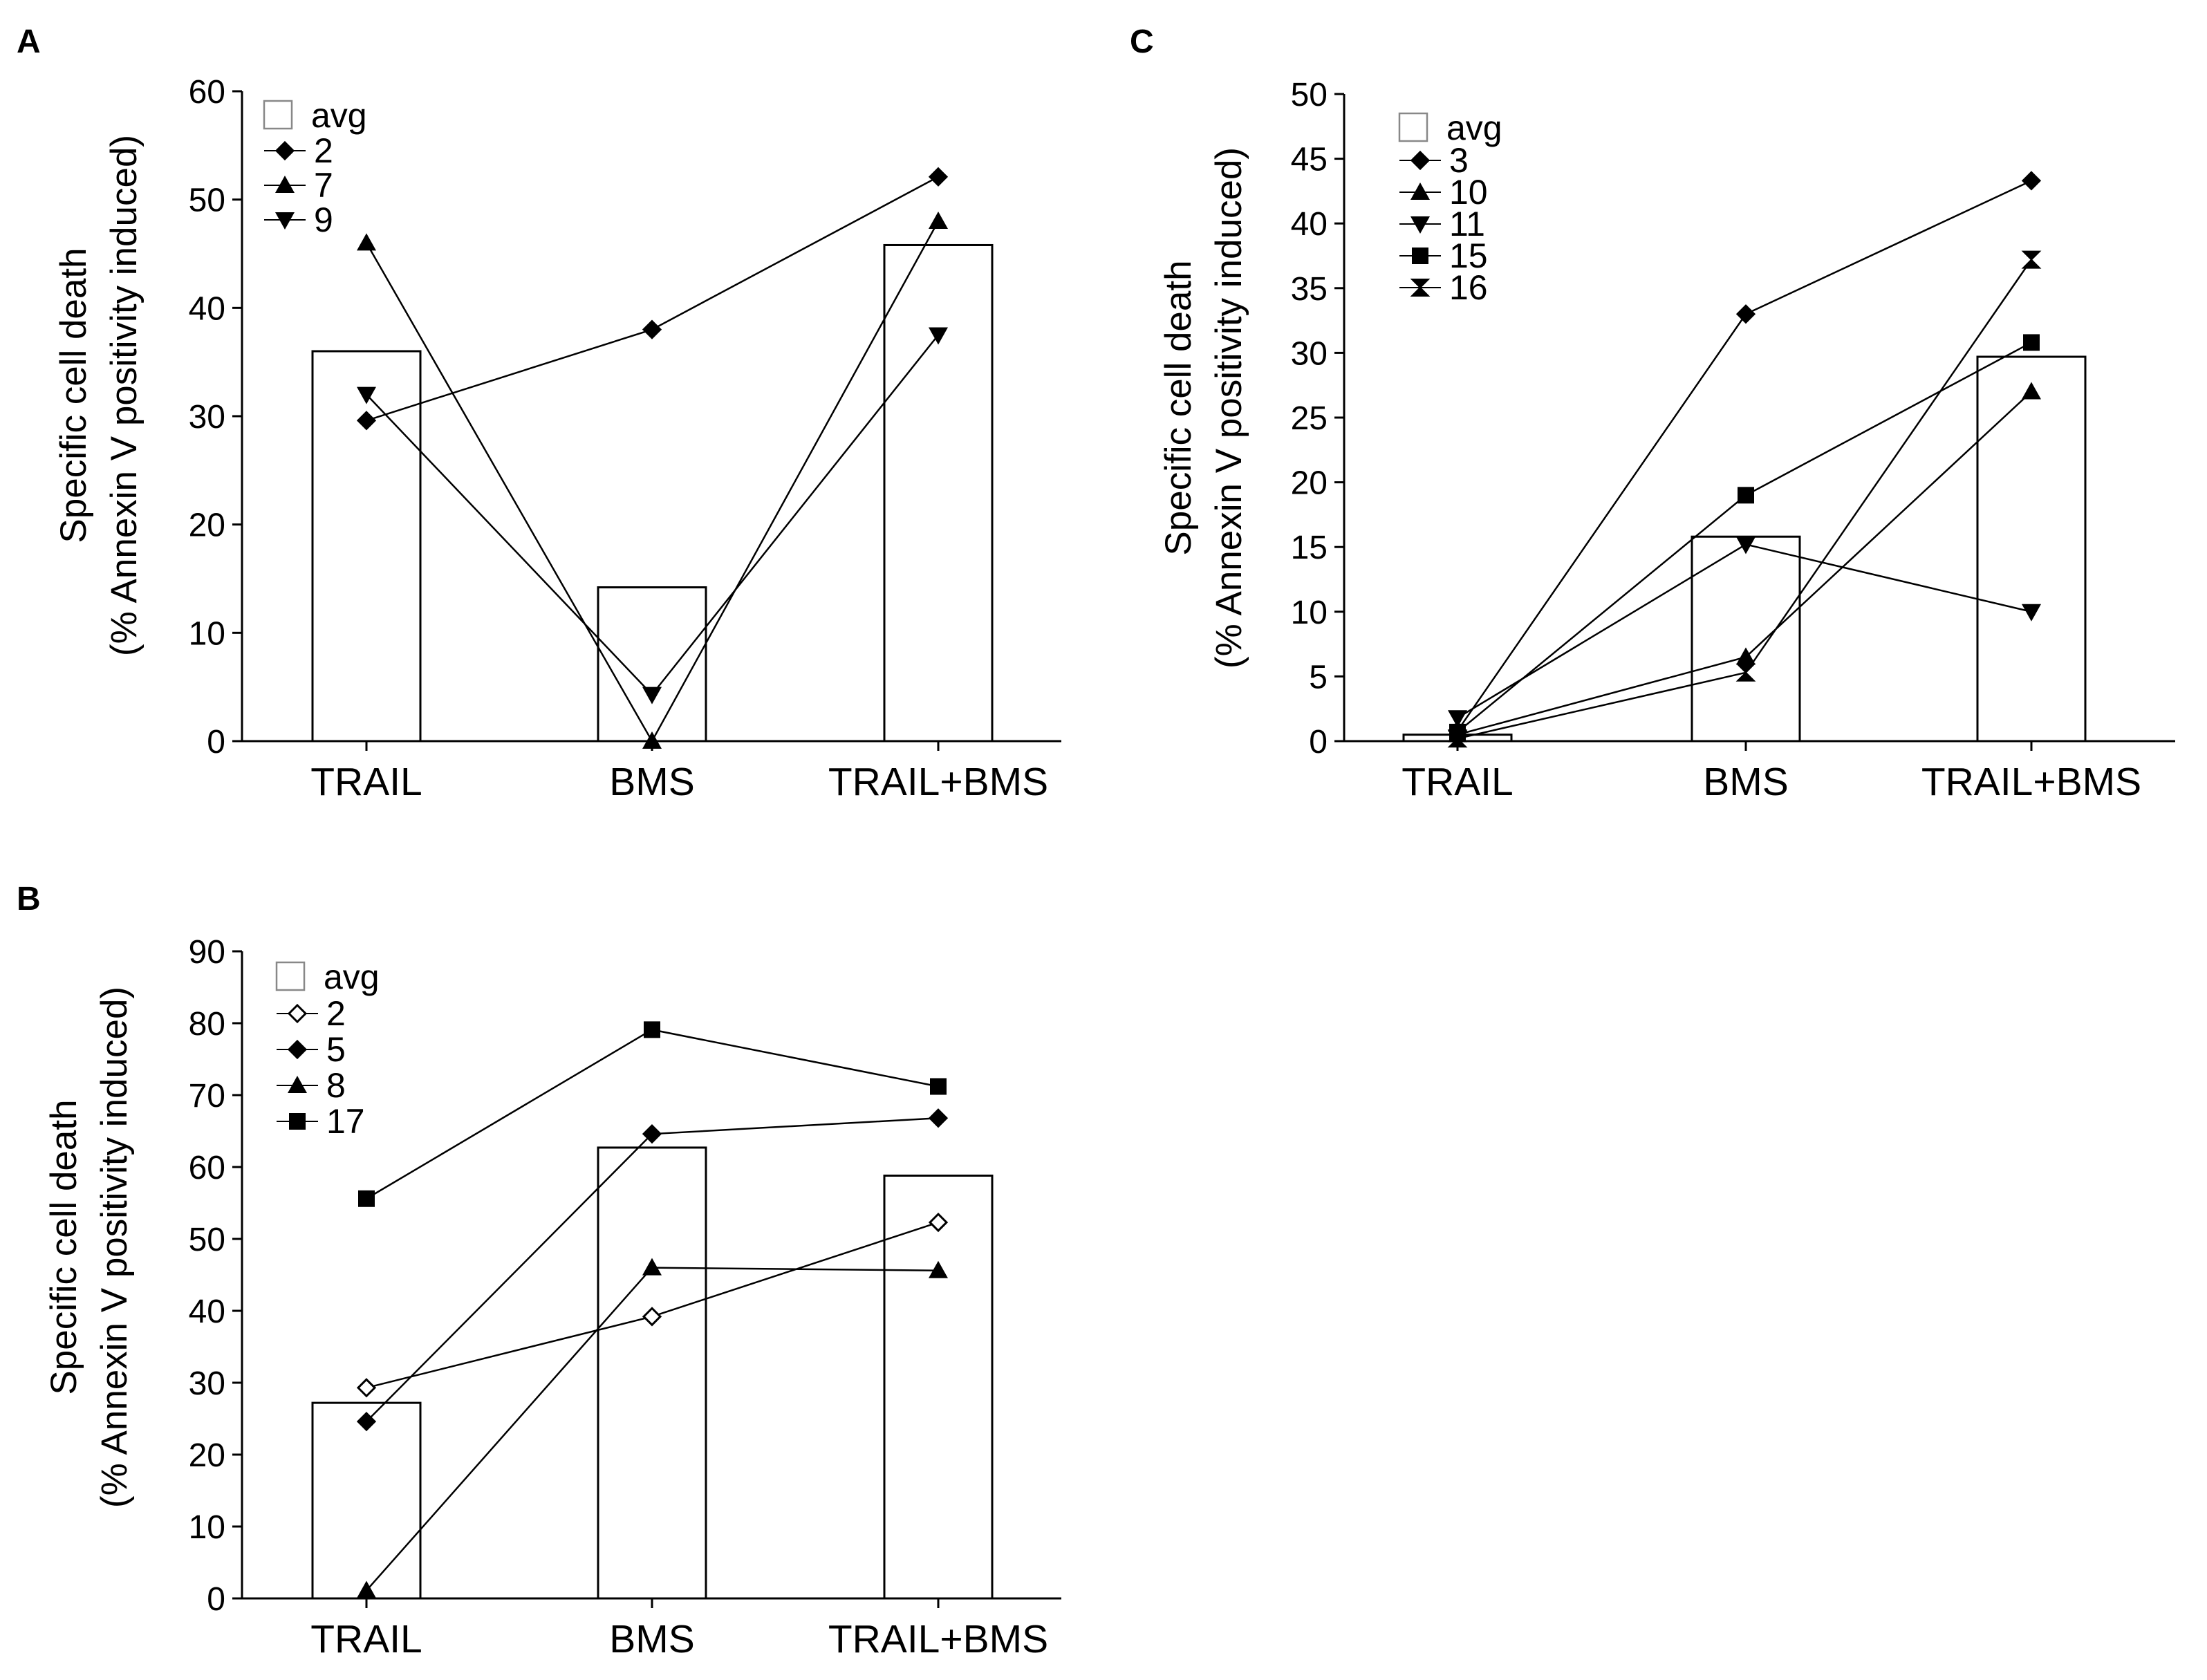  Describe the element at coordinates (1309, 548) in the screenshot. I see `y-tick-label: 15` at that location.